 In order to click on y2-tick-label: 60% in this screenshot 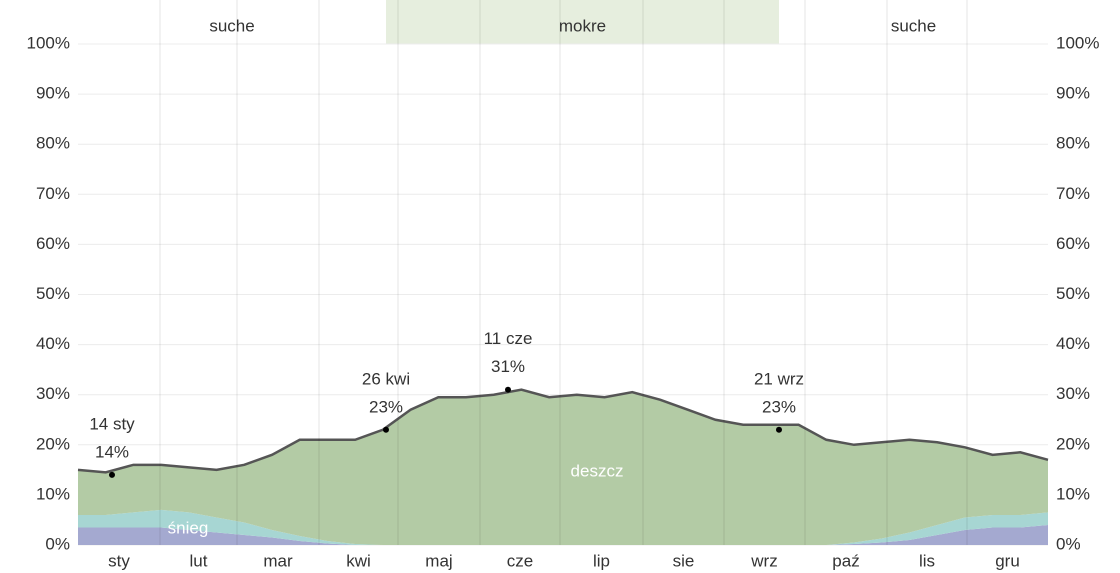, I will do `click(1073, 243)`.